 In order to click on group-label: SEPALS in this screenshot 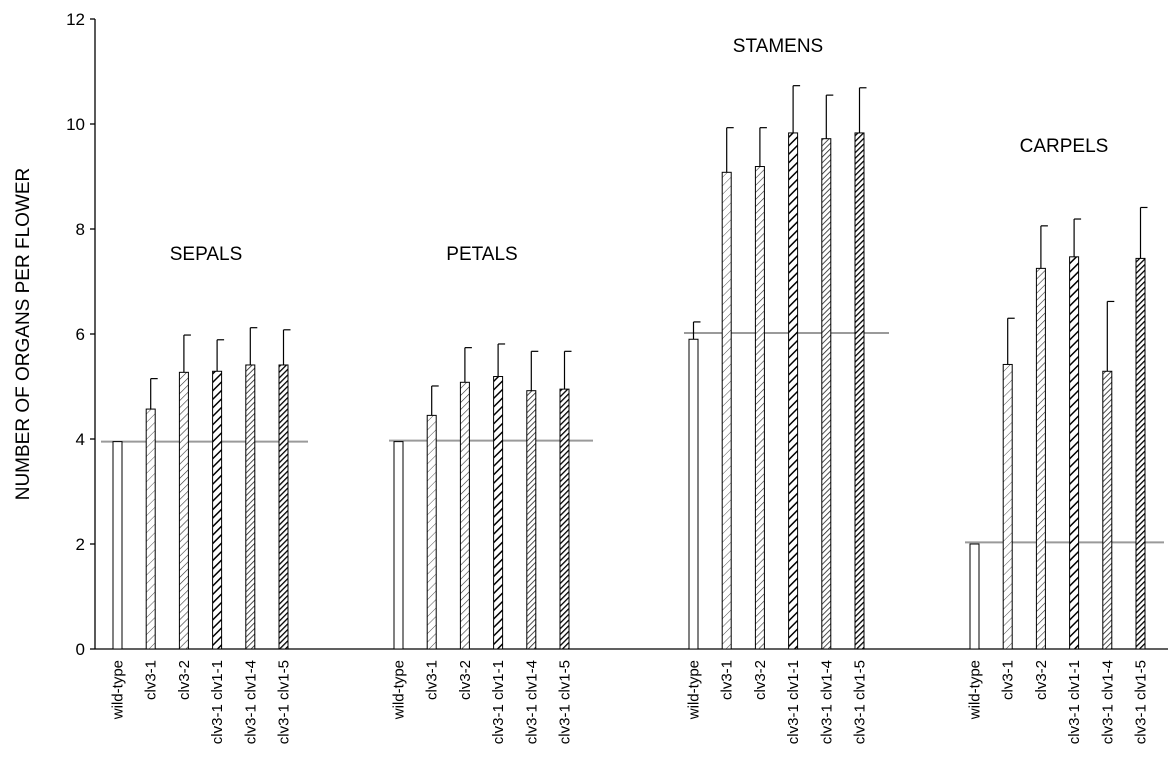, I will do `click(206, 254)`.